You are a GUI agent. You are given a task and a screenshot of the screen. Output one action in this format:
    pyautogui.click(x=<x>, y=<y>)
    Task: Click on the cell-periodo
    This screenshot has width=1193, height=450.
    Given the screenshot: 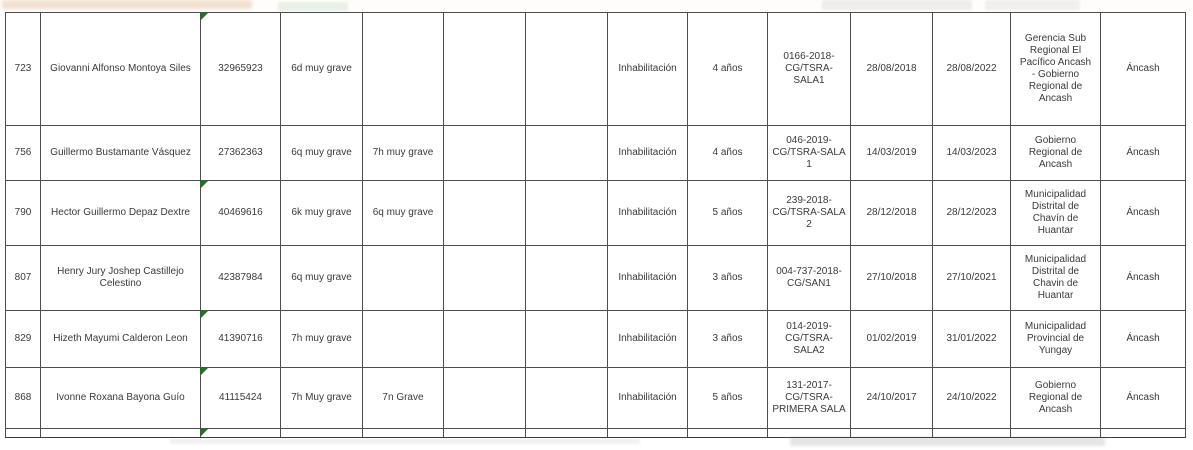 What is the action you would take?
    pyautogui.click(x=727, y=433)
    